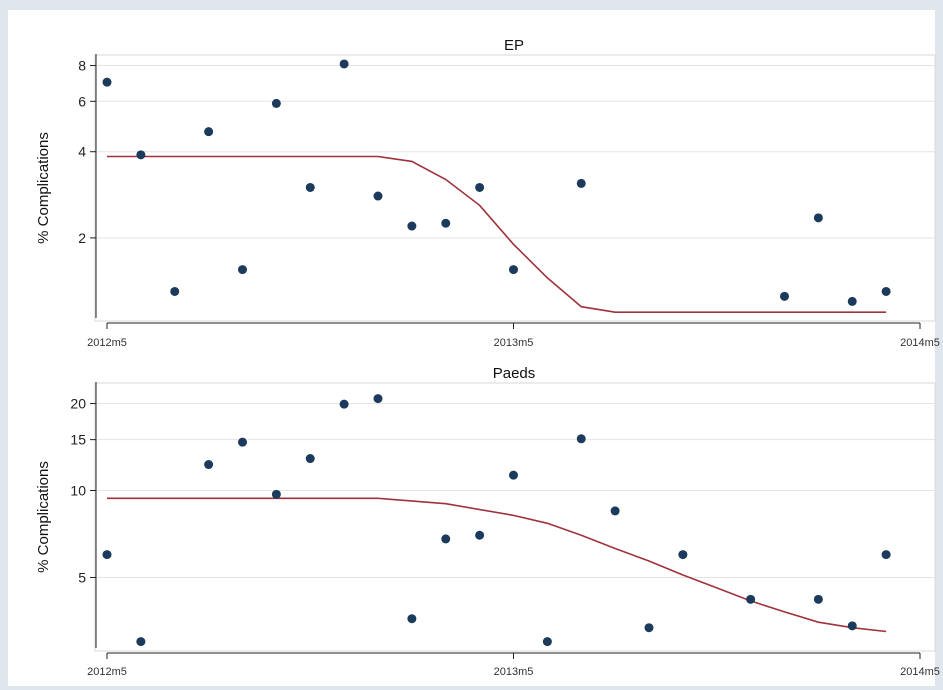  Describe the element at coordinates (78, 404) in the screenshot. I see `y-tick-label: 20` at that location.